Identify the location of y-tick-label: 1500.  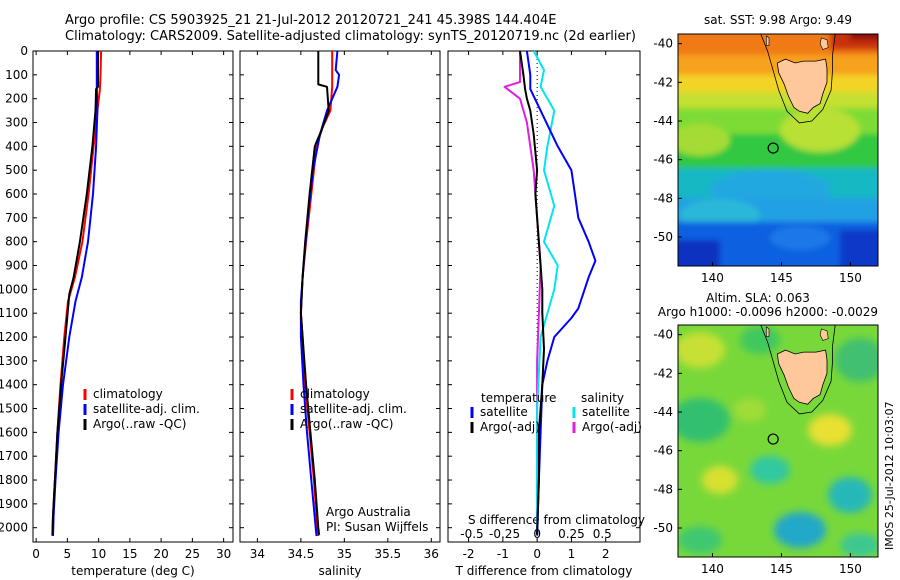
(14, 409).